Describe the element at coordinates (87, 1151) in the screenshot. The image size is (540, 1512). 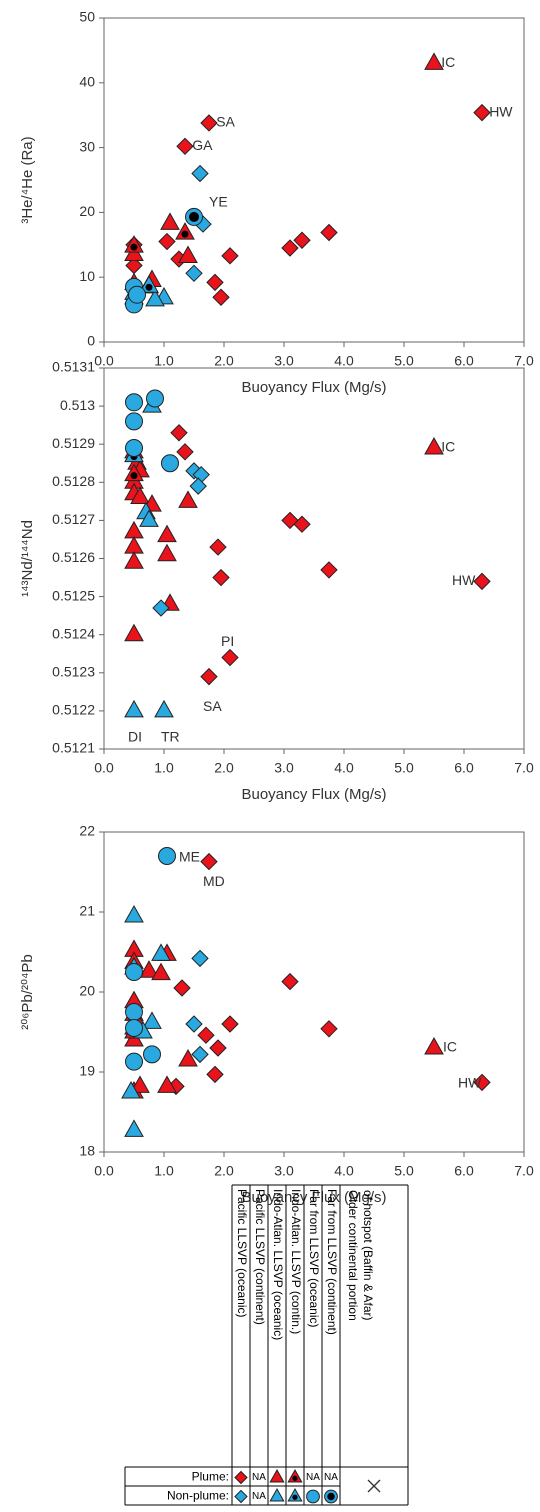
I see `y-tick-label: 18` at that location.